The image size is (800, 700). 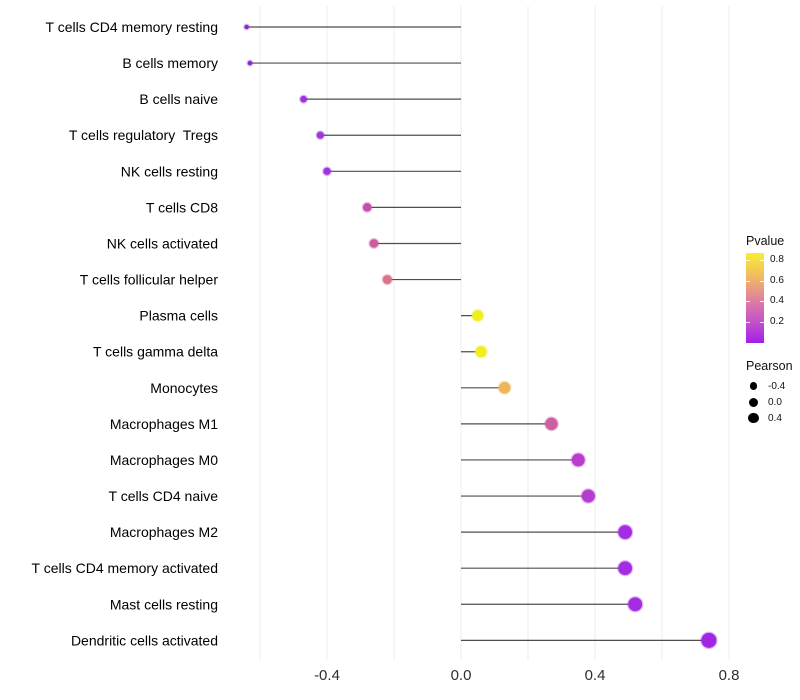 I want to click on x-axis-tick-label: -0.4, so click(x=327, y=675).